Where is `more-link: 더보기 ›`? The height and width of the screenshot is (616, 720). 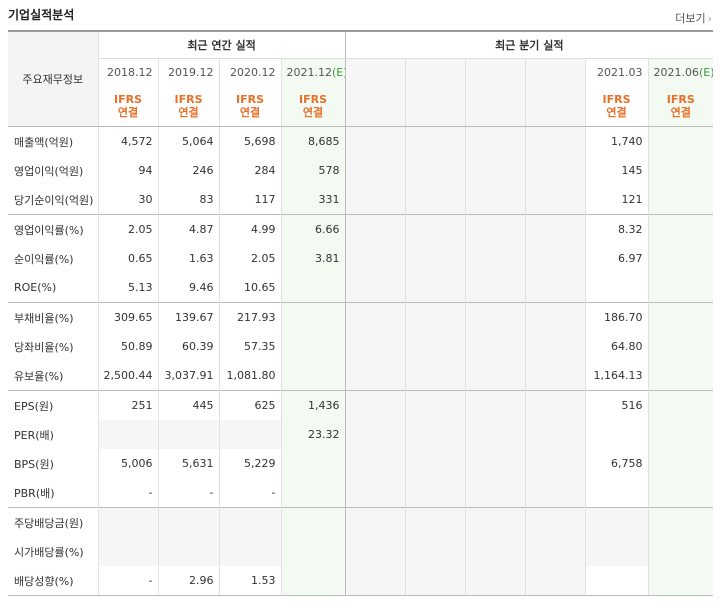 more-link: 더보기 › is located at coordinates (693, 18).